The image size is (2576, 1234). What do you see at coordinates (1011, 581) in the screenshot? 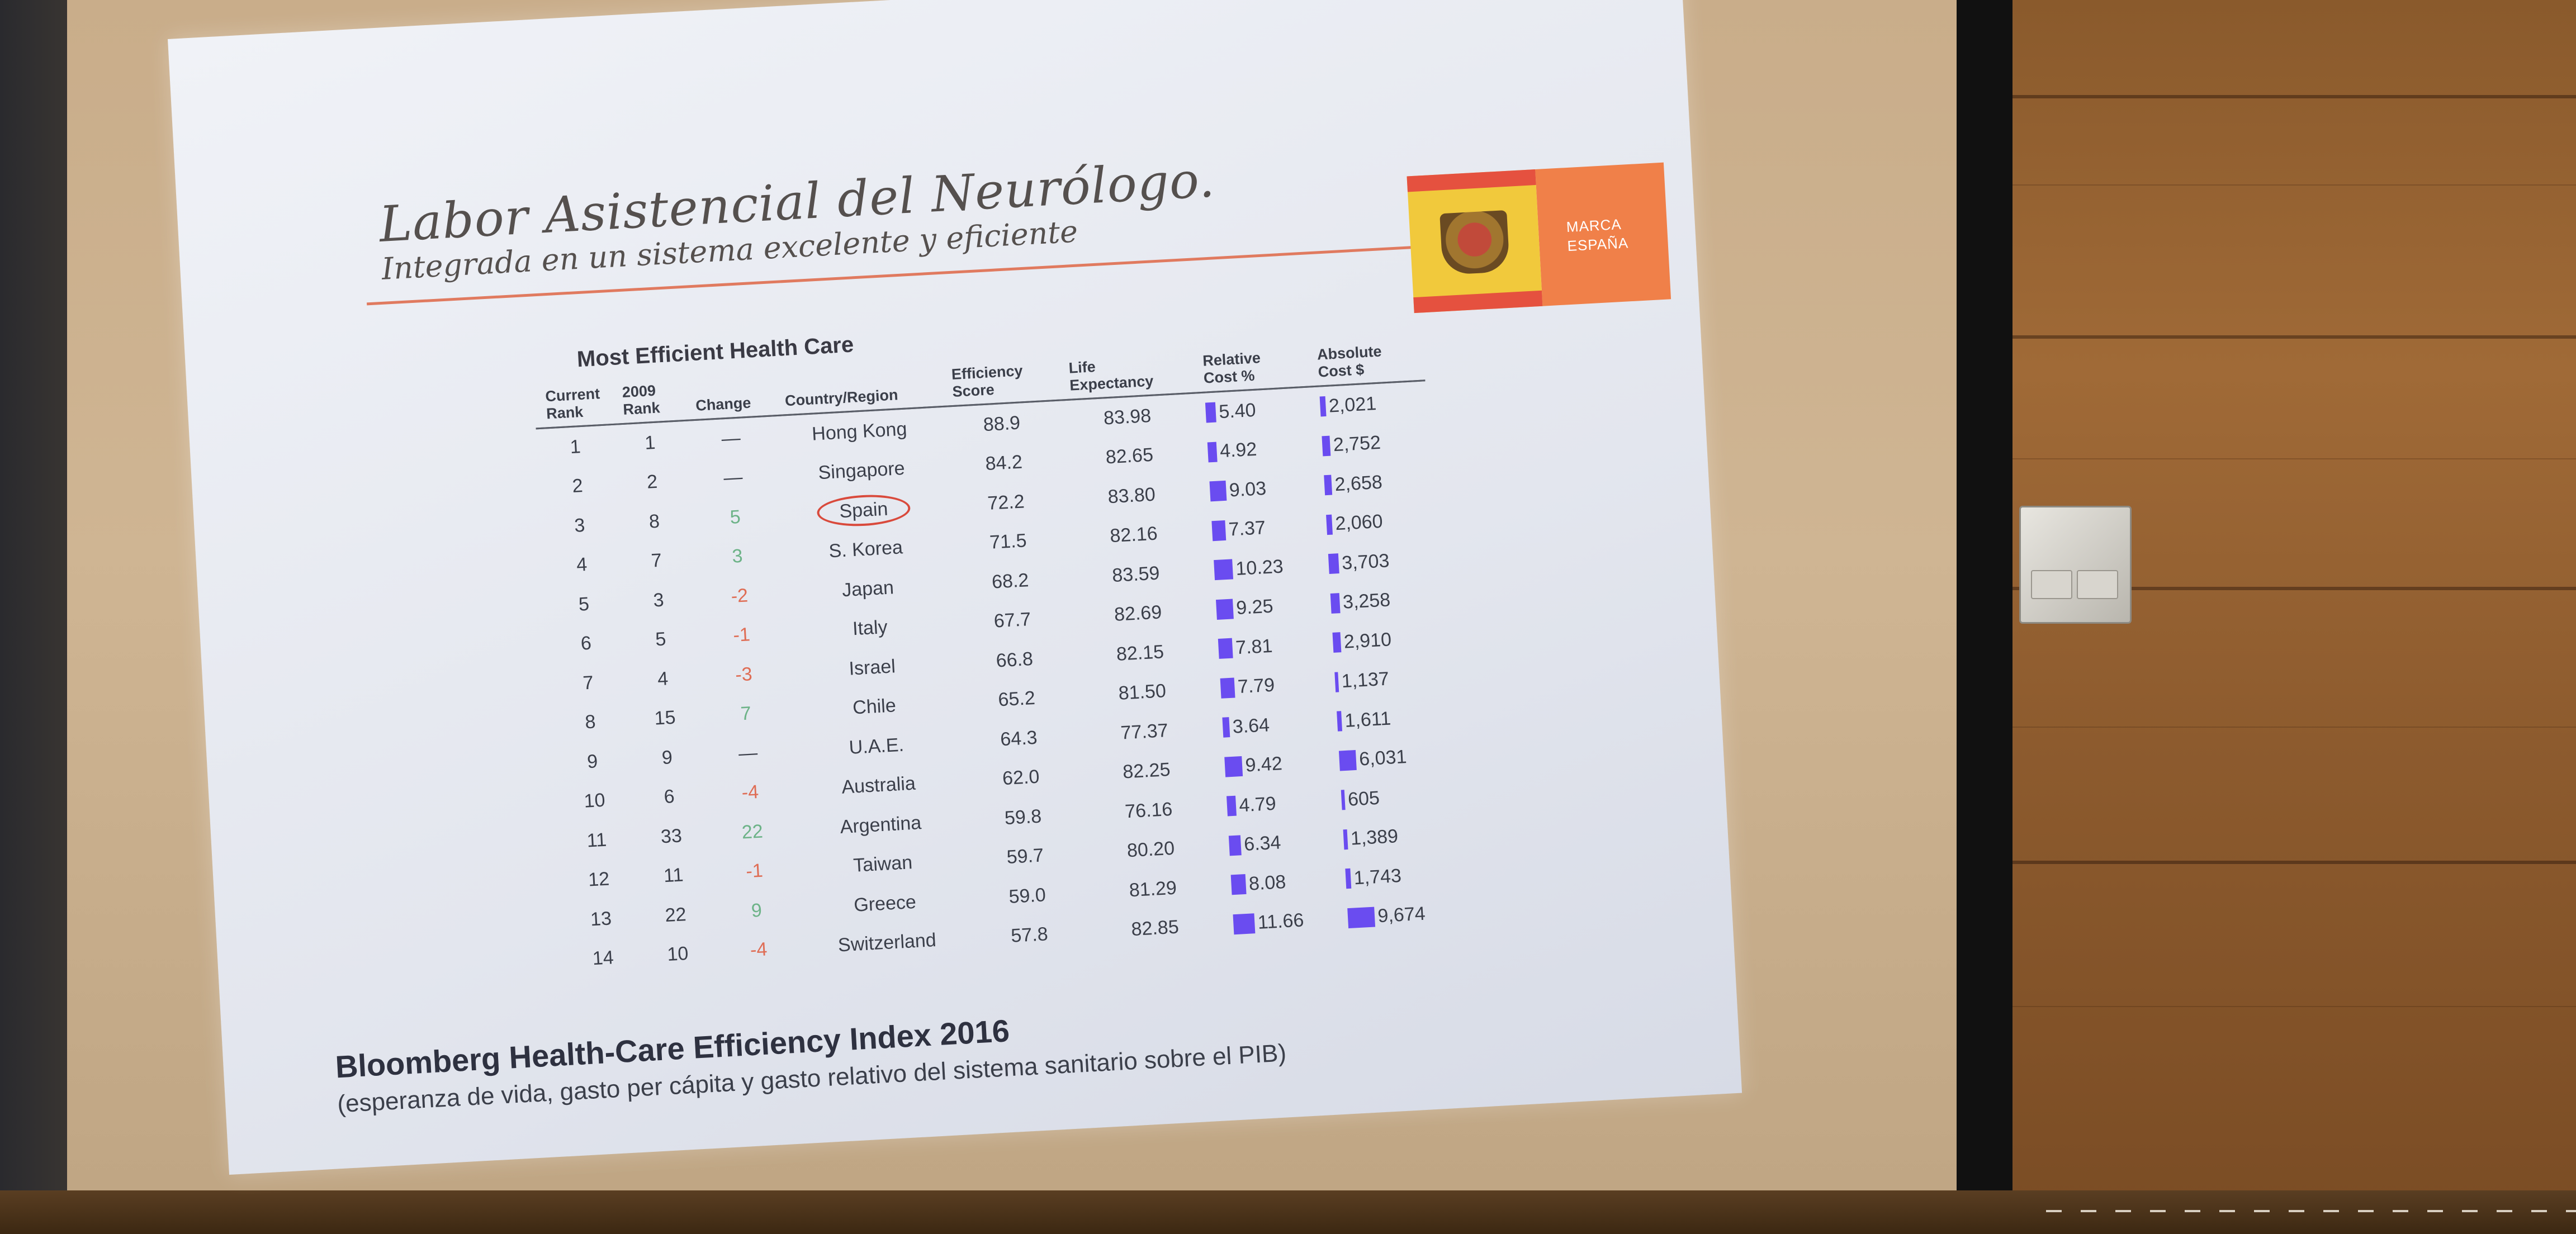
I see `cell-efficiency: 68.2` at bounding box center [1011, 581].